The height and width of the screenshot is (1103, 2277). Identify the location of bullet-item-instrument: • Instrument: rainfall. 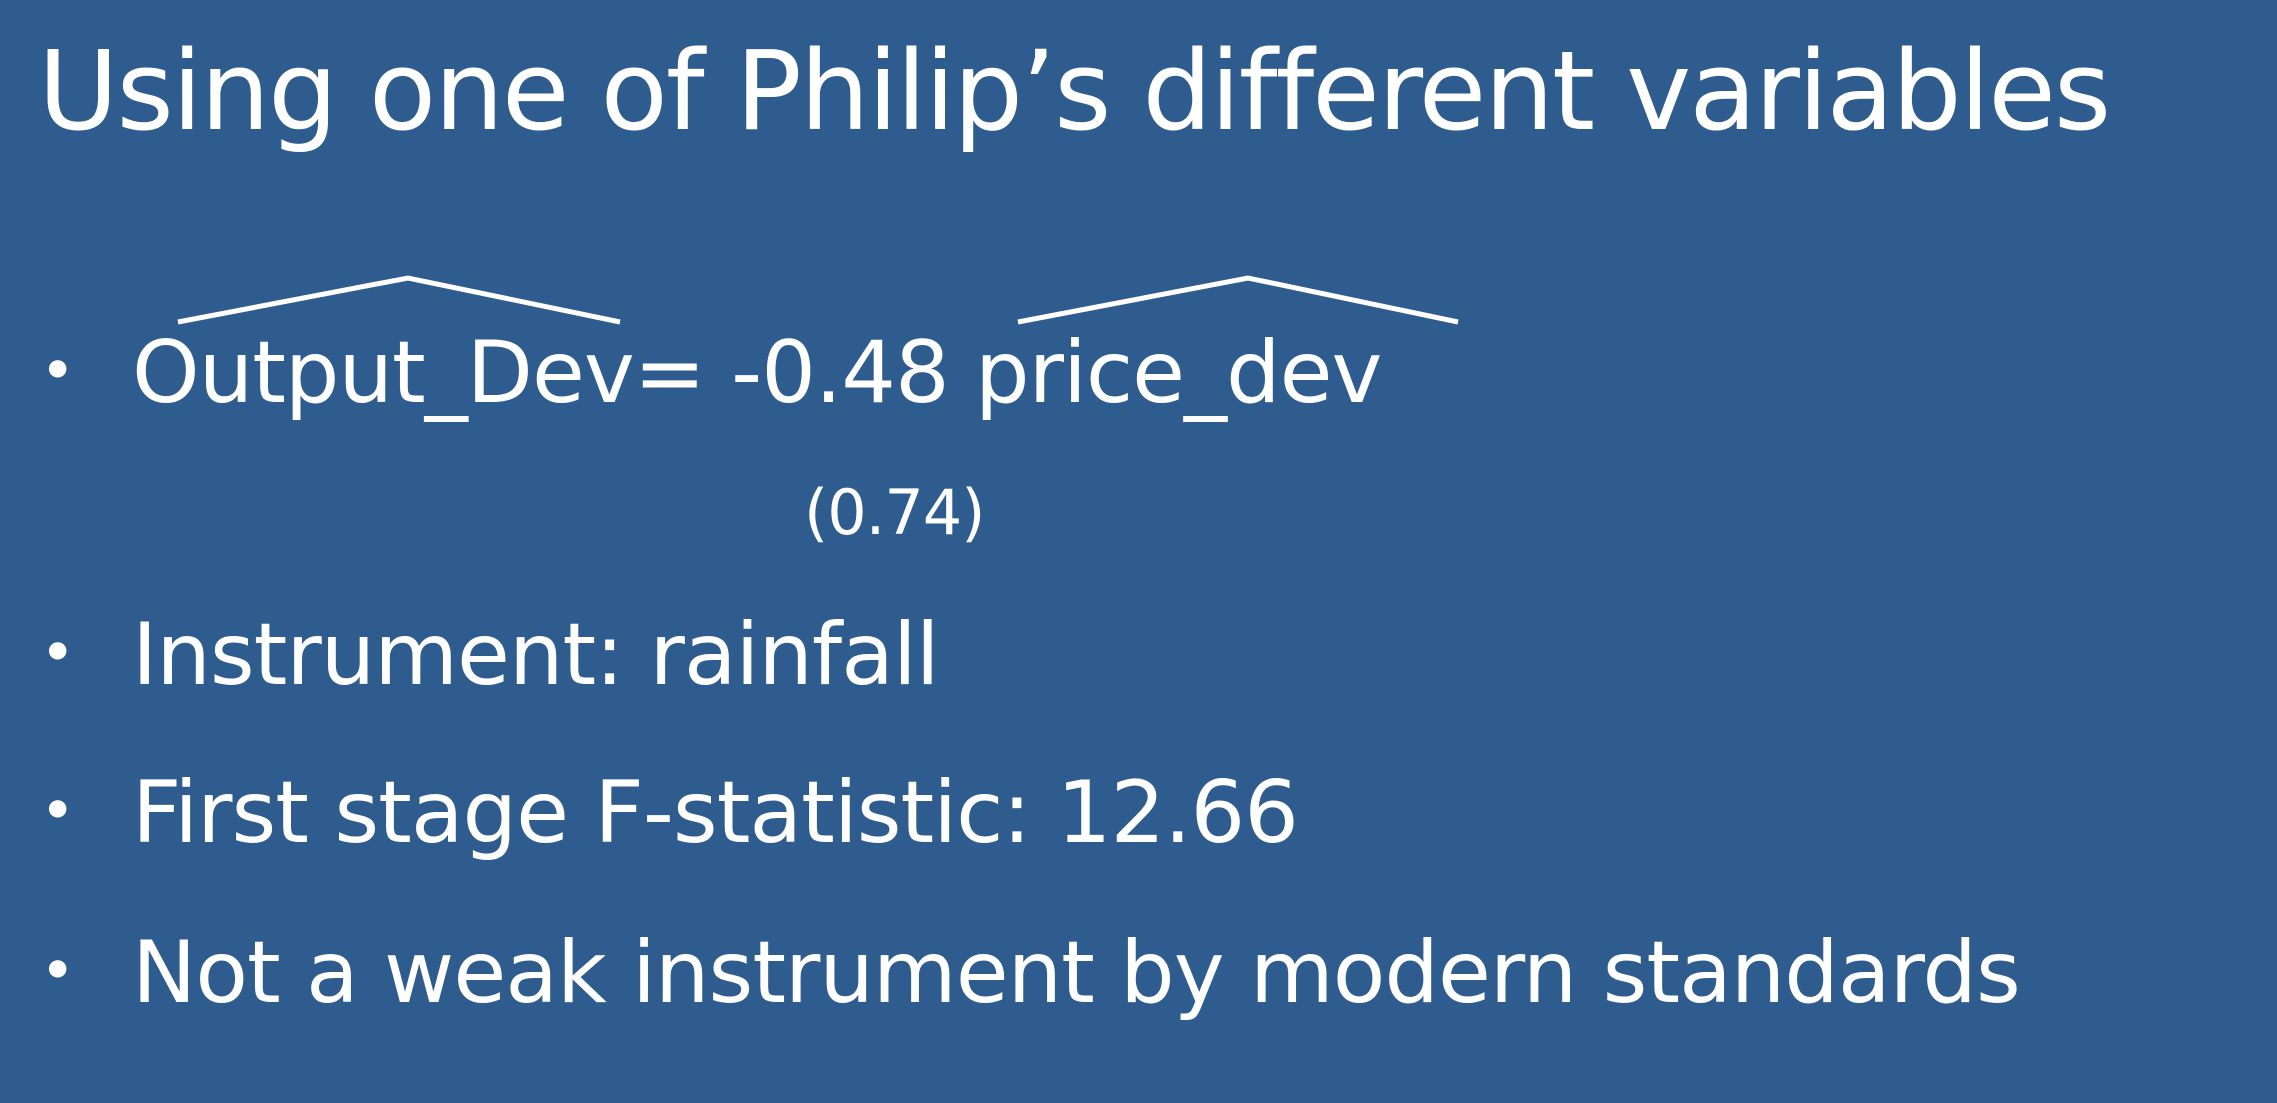
(490, 658).